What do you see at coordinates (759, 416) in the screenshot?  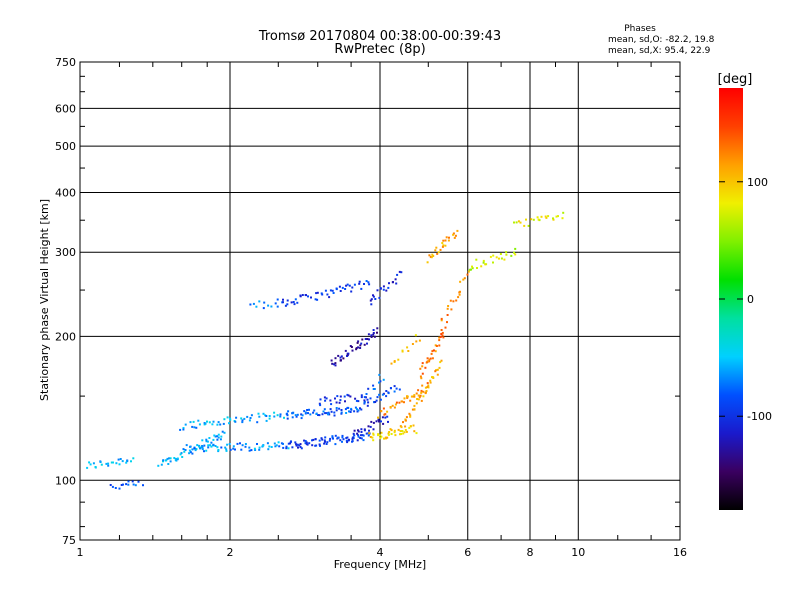 I see `colorbar-tick-label: -100` at bounding box center [759, 416].